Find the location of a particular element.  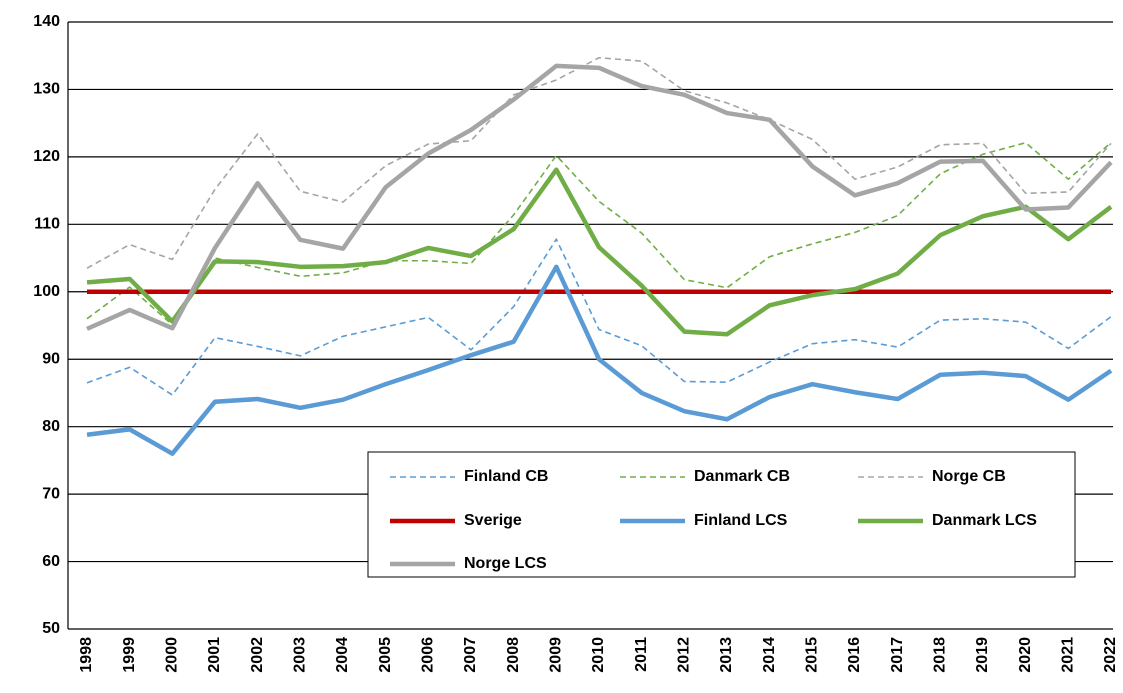

x-tick-label: 2016 is located at coordinates (854, 655).